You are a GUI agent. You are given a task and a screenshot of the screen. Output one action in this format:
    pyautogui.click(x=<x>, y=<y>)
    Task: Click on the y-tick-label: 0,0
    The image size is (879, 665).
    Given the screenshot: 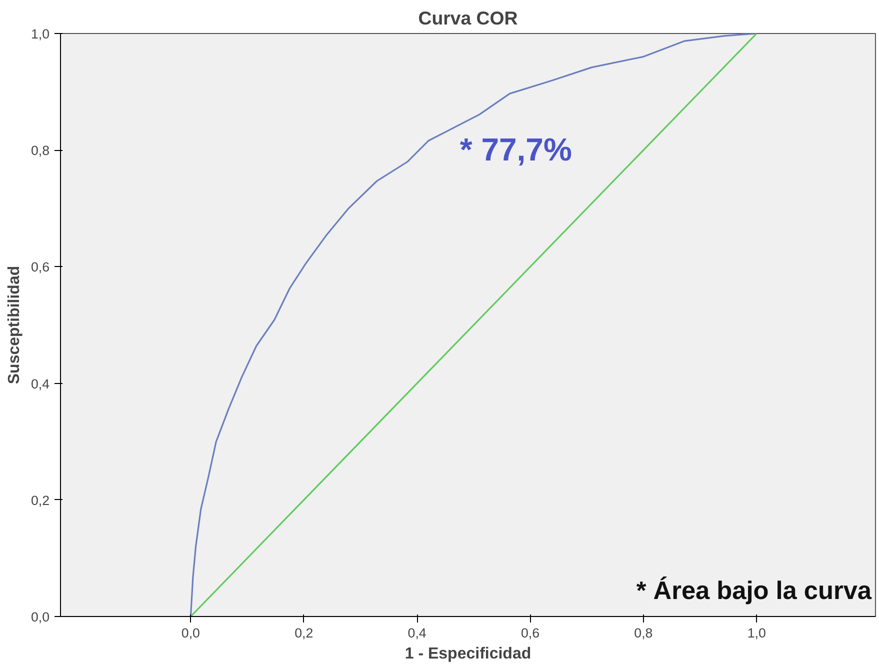 What is the action you would take?
    pyautogui.click(x=40, y=617)
    